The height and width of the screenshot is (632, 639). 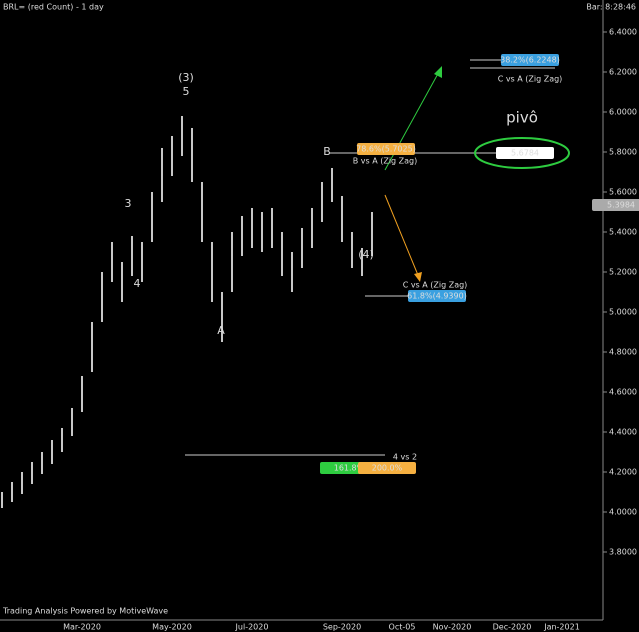 I want to click on y-tick-label: 4.6000, so click(x=623, y=392).